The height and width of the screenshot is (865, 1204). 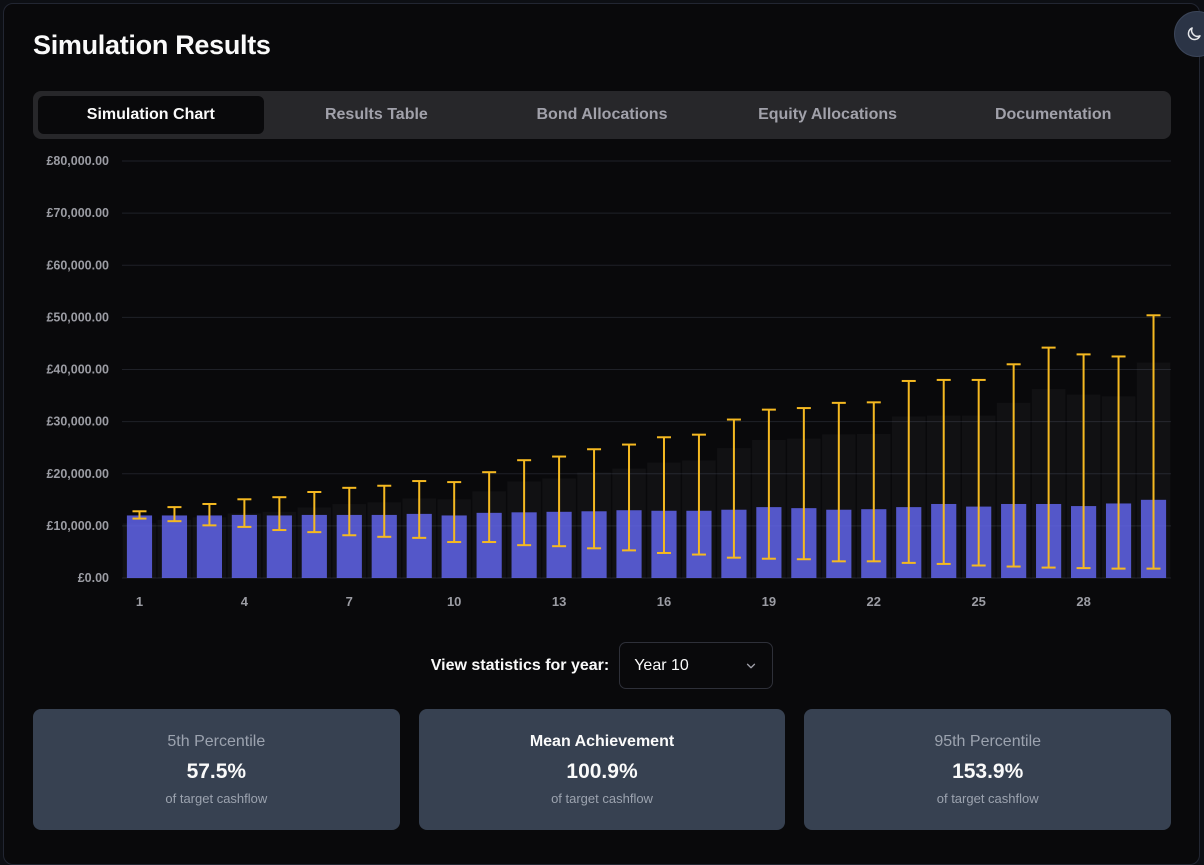 What do you see at coordinates (216, 741) in the screenshot?
I see `stat-card-label: 5th Percentile` at bounding box center [216, 741].